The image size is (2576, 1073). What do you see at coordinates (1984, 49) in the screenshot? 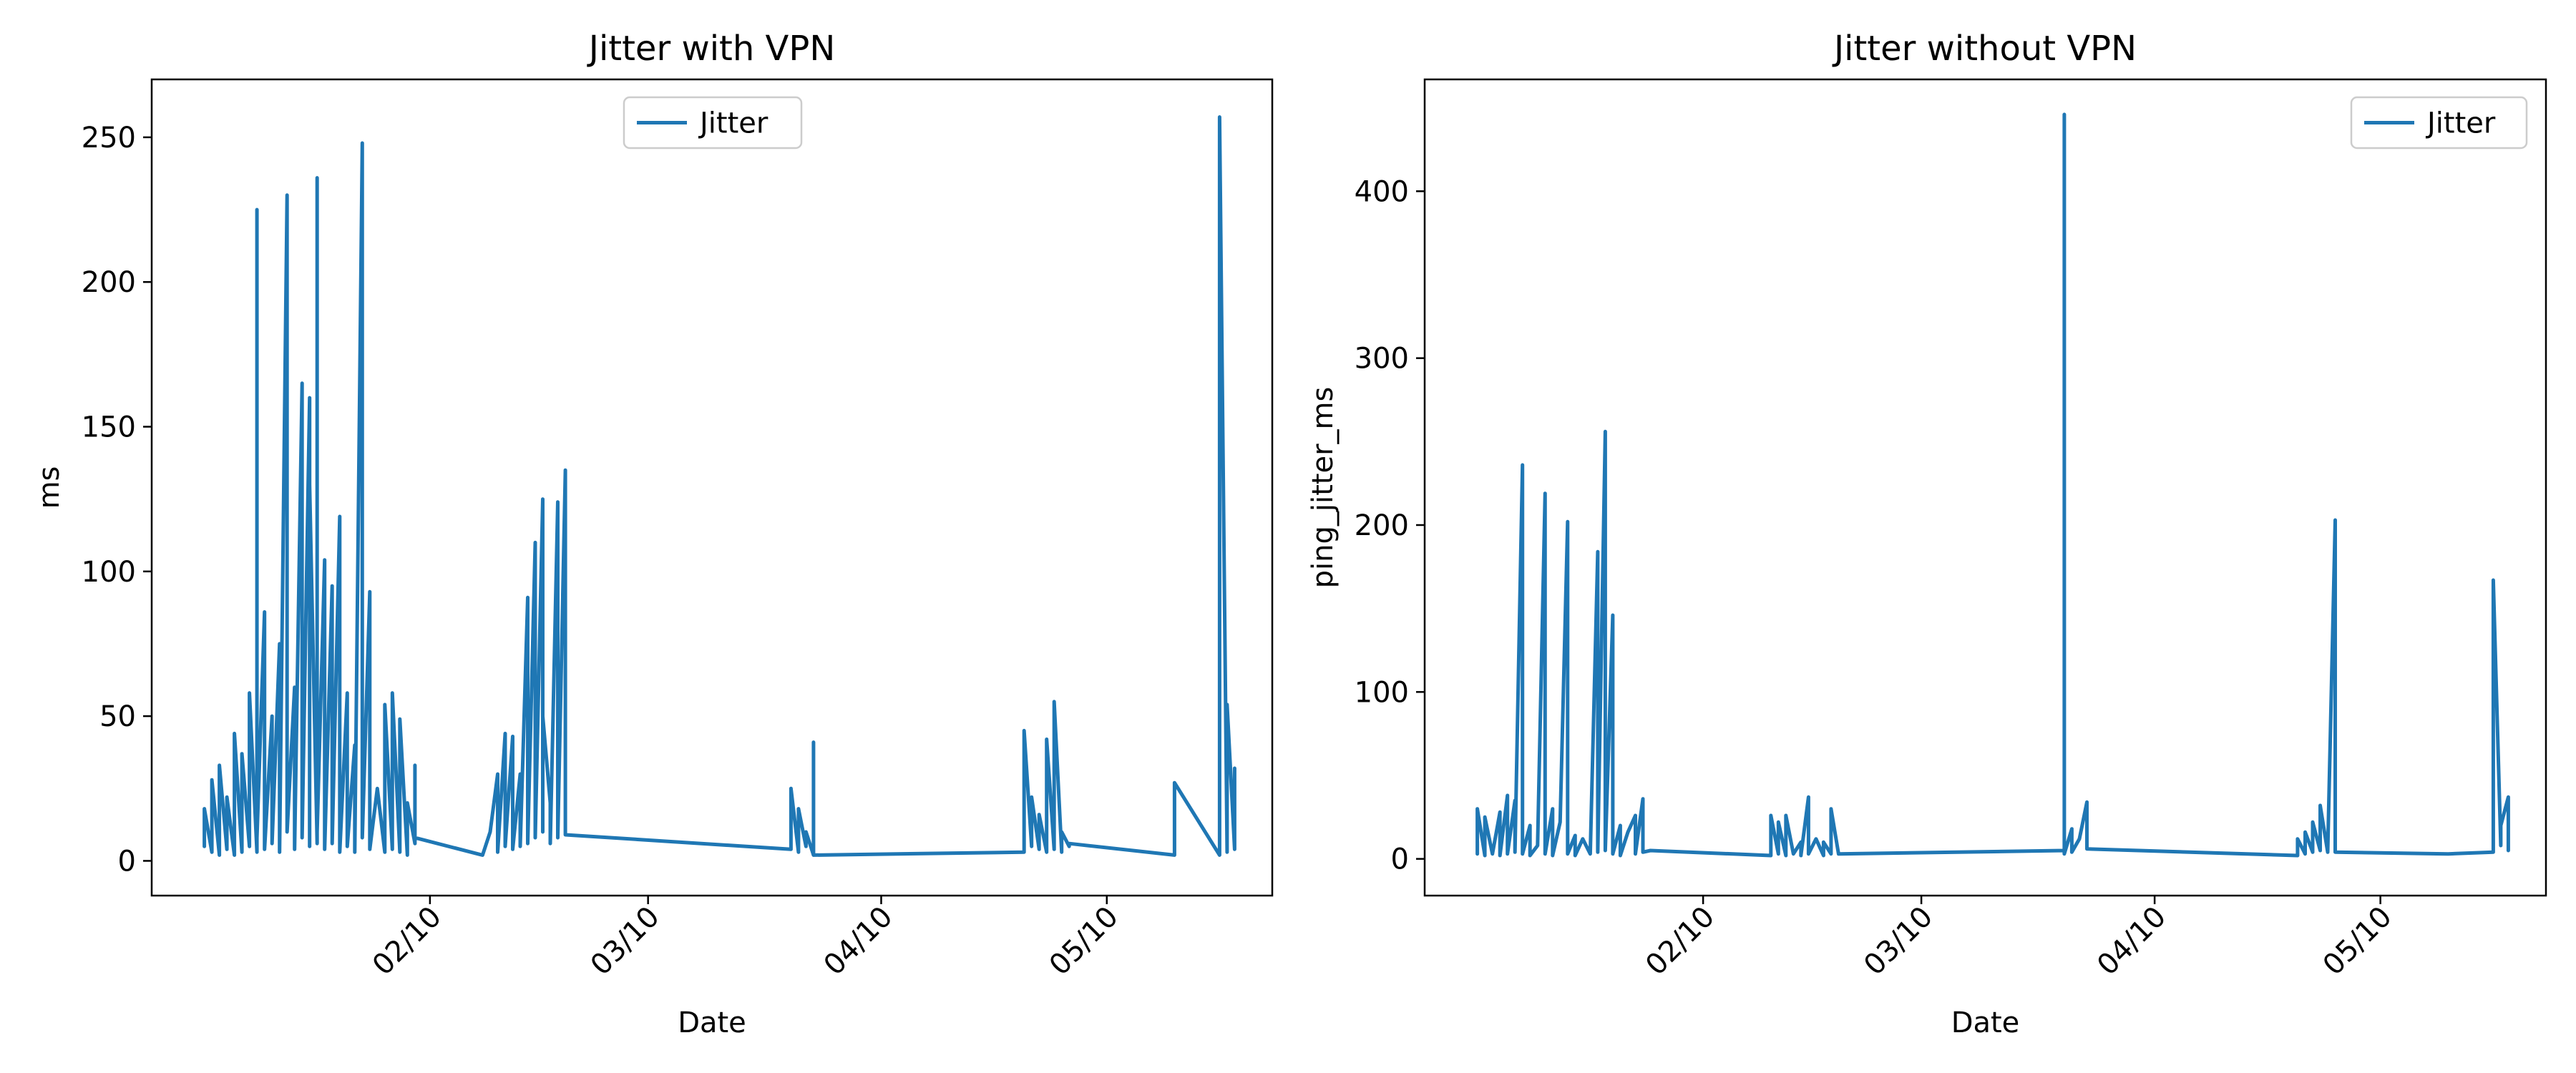
I see `chart-title: Jitter without VPN` at bounding box center [1984, 49].